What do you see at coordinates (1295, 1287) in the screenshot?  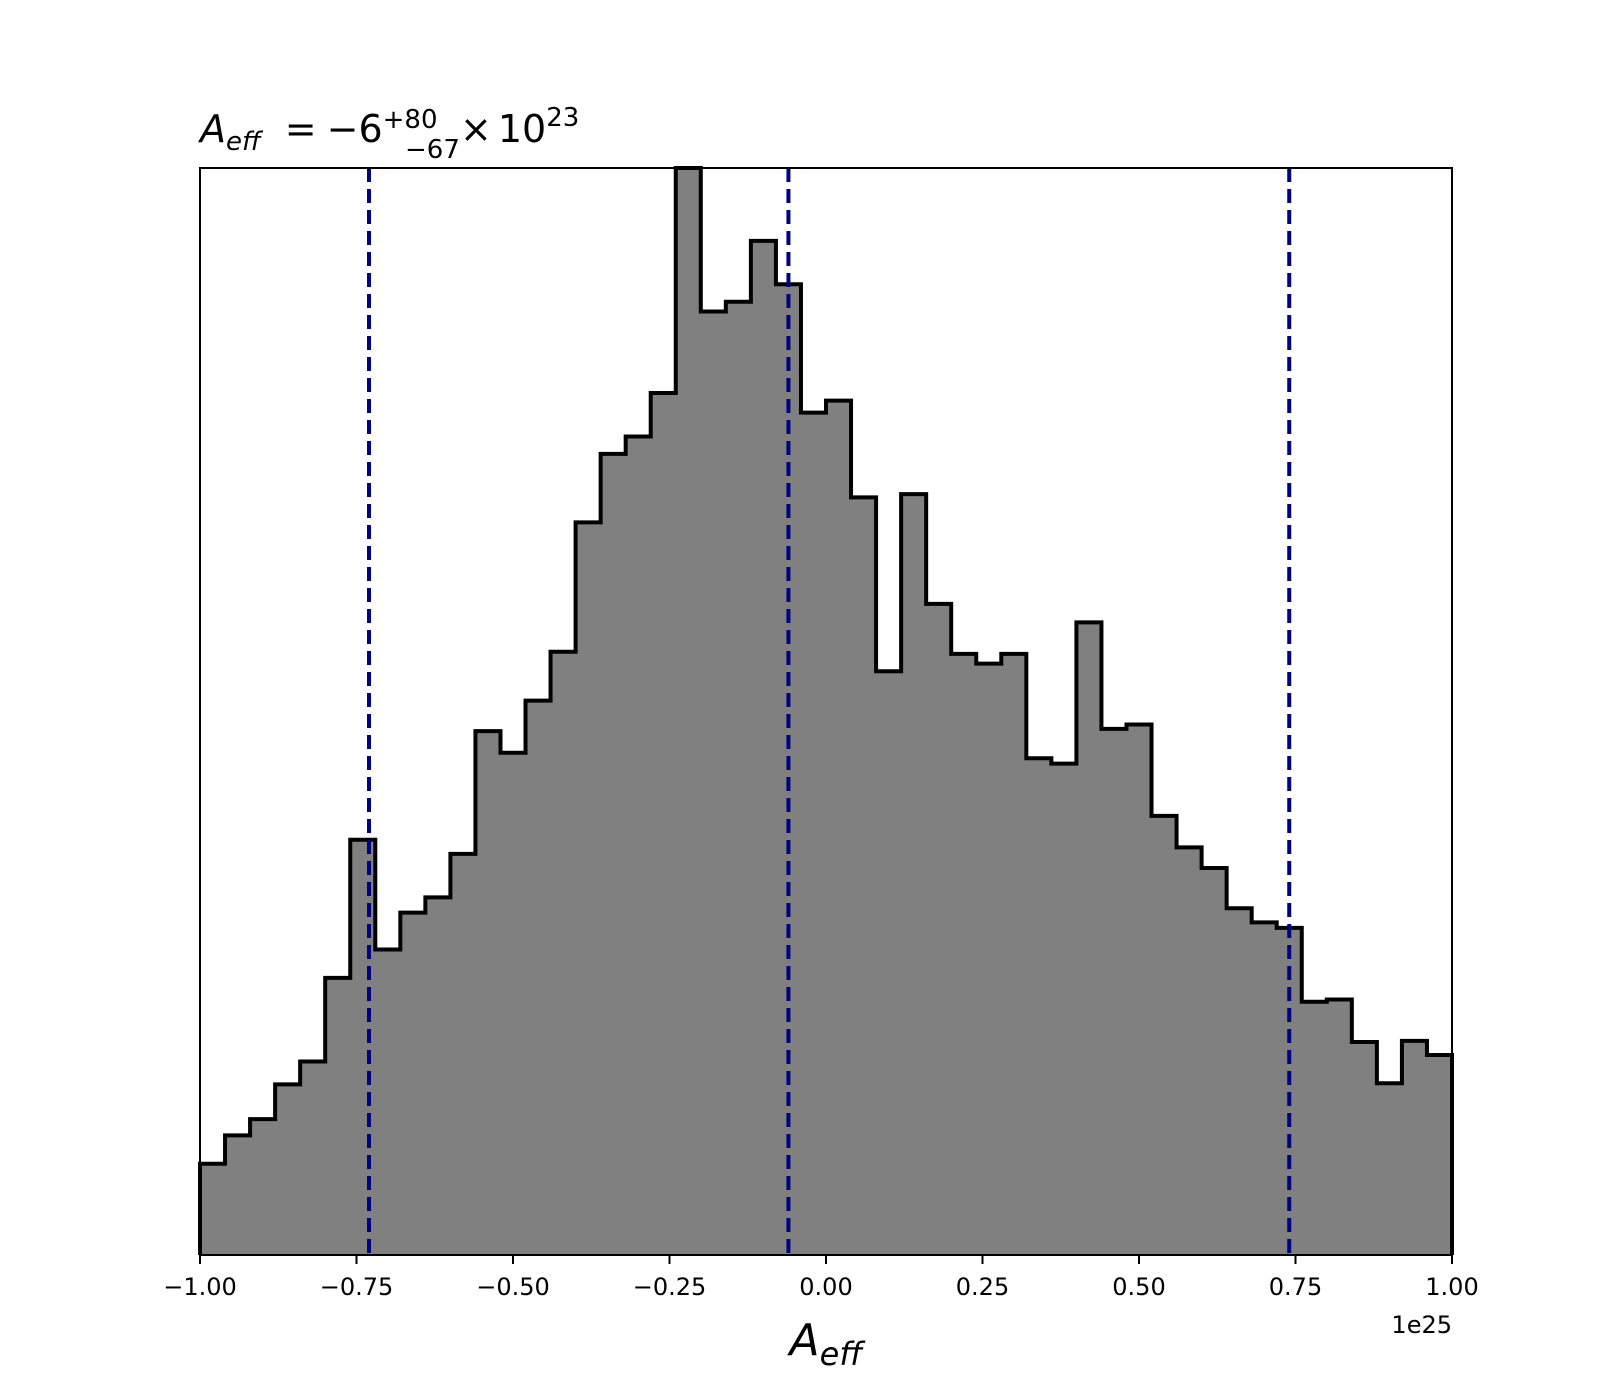 I see `x-tick-label: 0.75` at bounding box center [1295, 1287].